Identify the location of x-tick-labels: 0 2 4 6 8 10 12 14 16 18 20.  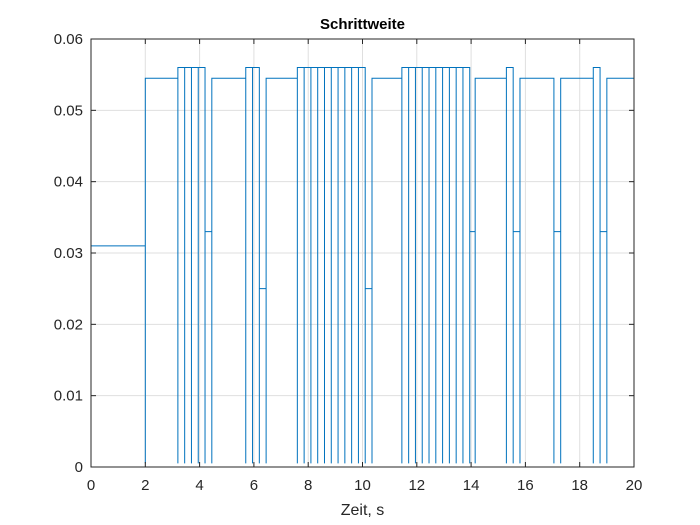
(365, 485).